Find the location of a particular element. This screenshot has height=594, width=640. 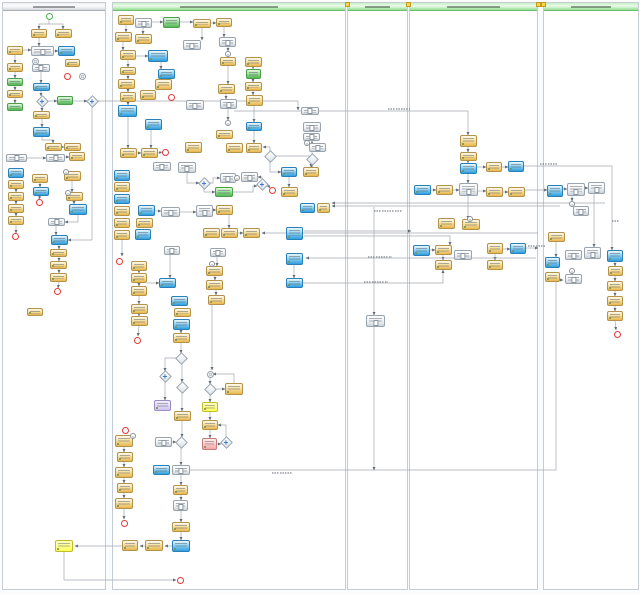

intermediate-event is located at coordinates (210, 374).